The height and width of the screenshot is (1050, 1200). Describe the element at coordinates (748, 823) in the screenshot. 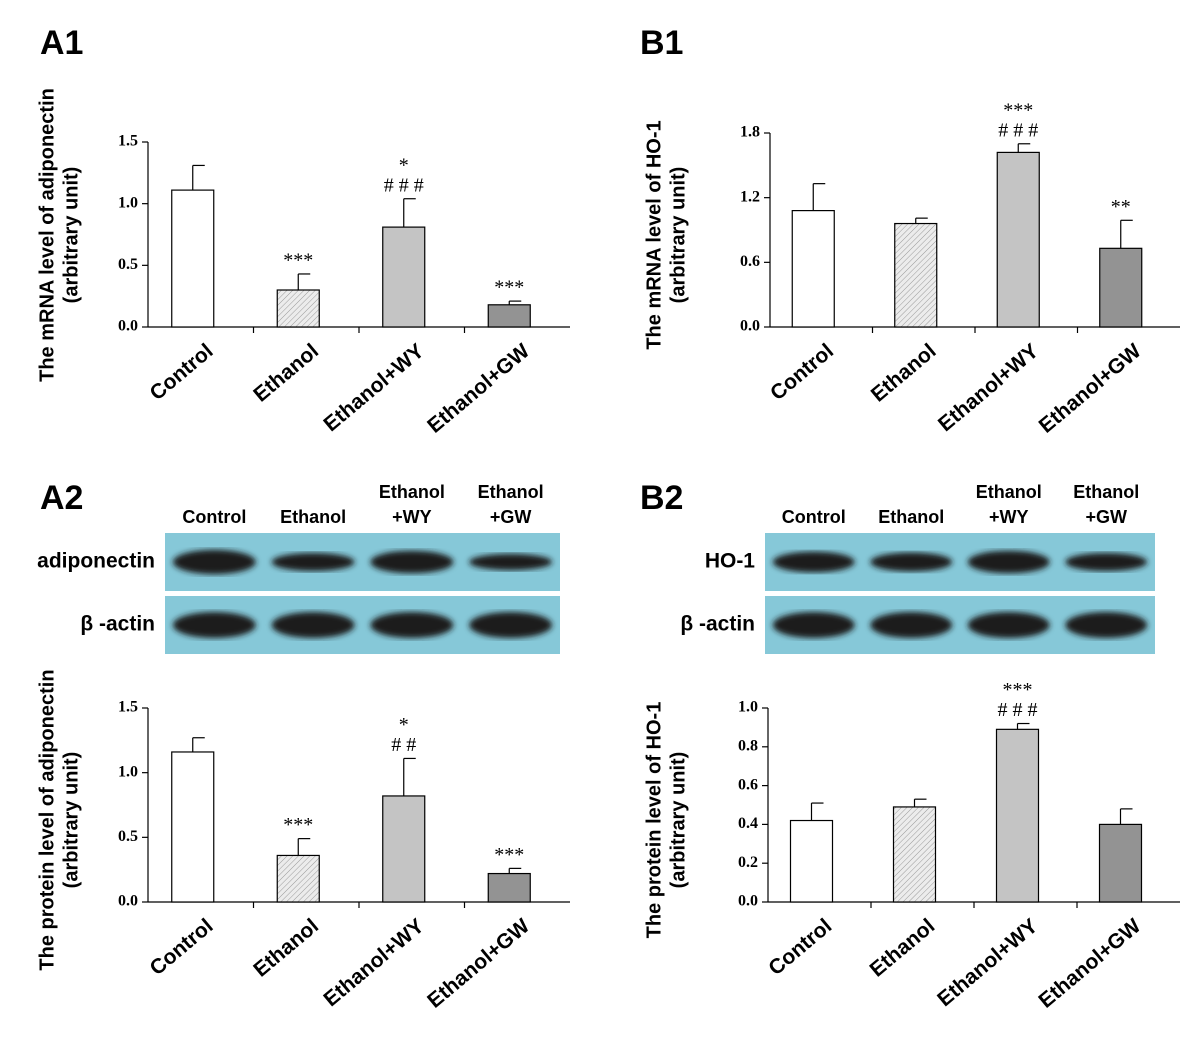

I see `y-tick-label: 0.4` at that location.